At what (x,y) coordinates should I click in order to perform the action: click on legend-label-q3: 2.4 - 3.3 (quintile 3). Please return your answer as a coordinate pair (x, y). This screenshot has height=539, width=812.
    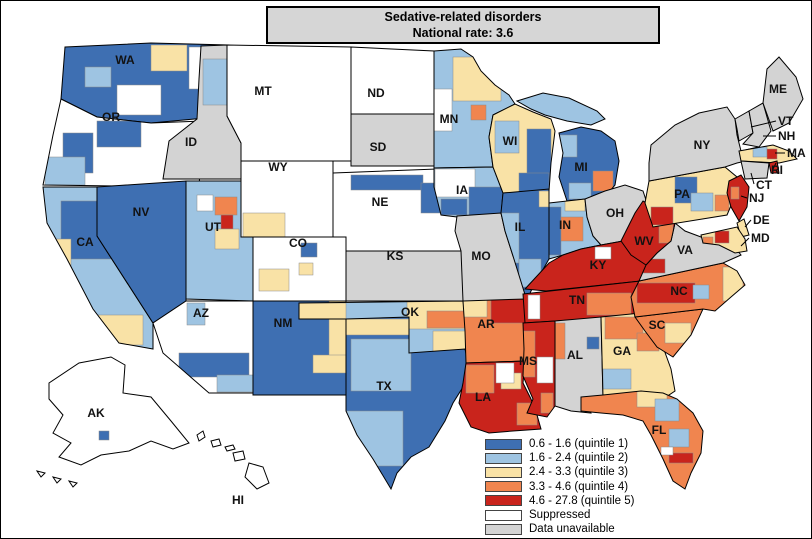
    Looking at the image, I should click on (579, 472).